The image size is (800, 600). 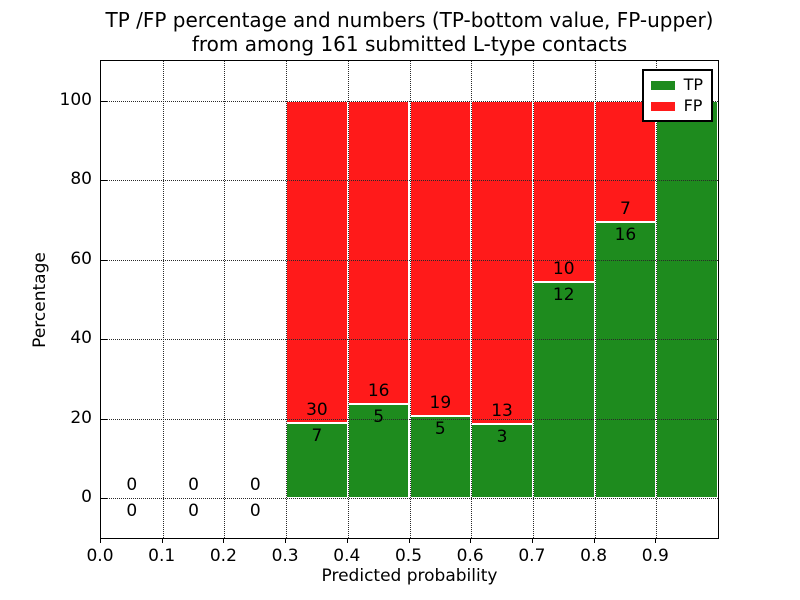 I want to click on tp-count-label: 12, so click(x=563, y=294).